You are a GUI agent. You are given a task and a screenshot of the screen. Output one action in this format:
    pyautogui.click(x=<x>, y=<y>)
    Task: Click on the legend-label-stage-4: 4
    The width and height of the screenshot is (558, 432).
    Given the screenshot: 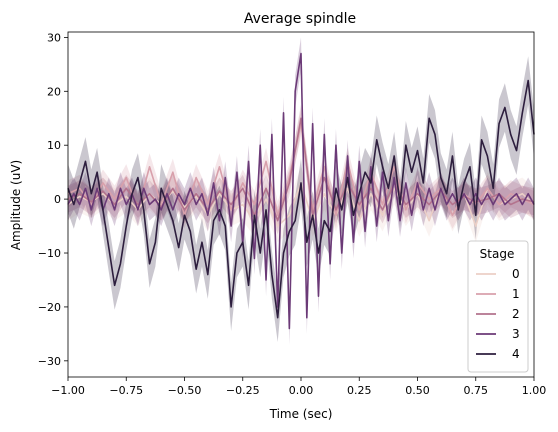 What is the action you would take?
    pyautogui.click(x=516, y=354)
    